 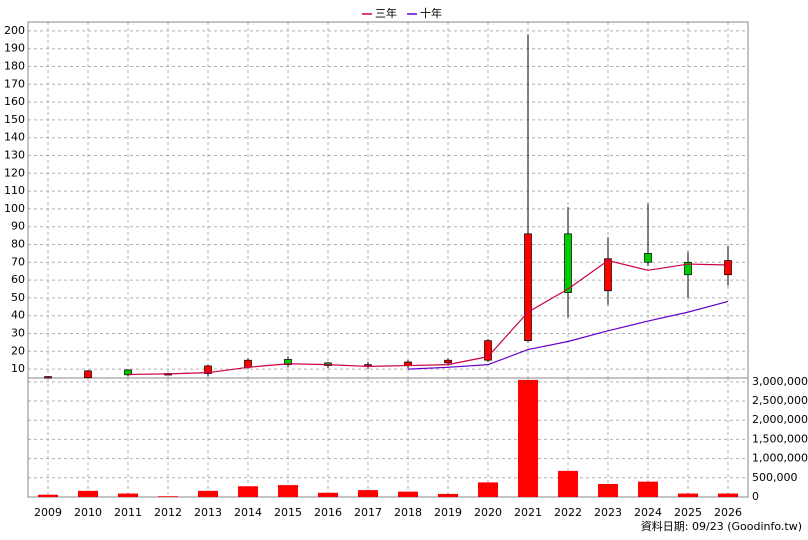 I want to click on y-tick-label: 3,000,000, so click(x=780, y=381).